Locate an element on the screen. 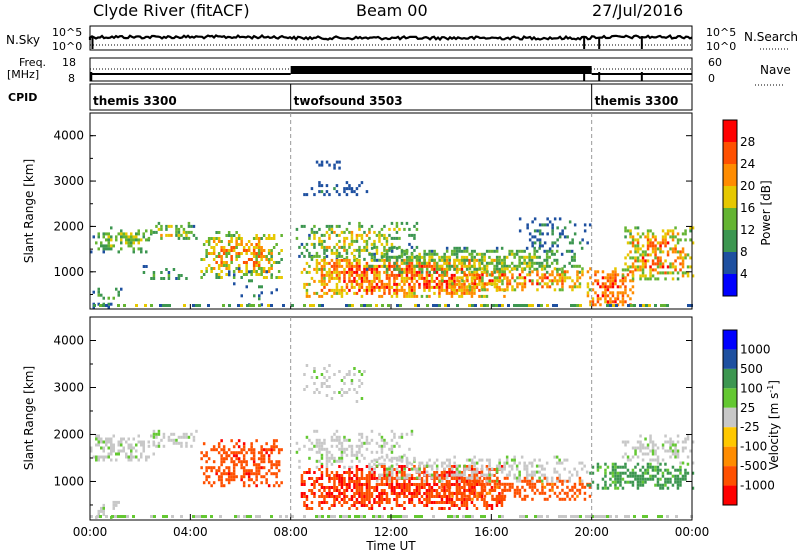 Image resolution: width=800 pixels, height=554 pixels. velocity-colorbar-tick: -25 is located at coordinates (750, 427).